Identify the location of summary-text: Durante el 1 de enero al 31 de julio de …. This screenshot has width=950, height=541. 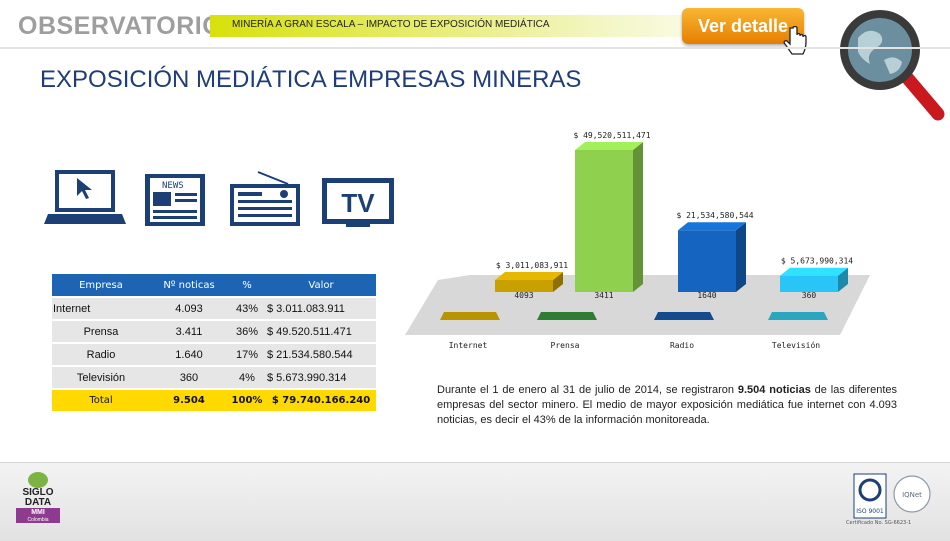
(667, 405).